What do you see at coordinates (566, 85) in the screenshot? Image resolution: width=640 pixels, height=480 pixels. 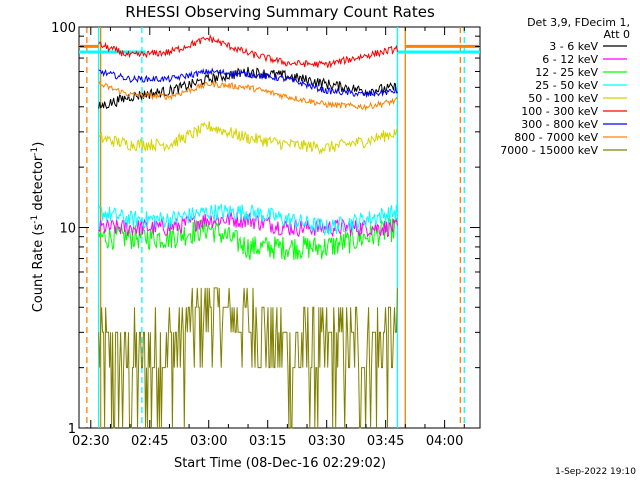 I see `legend-entry-label: 25 - 50 keV` at bounding box center [566, 85].